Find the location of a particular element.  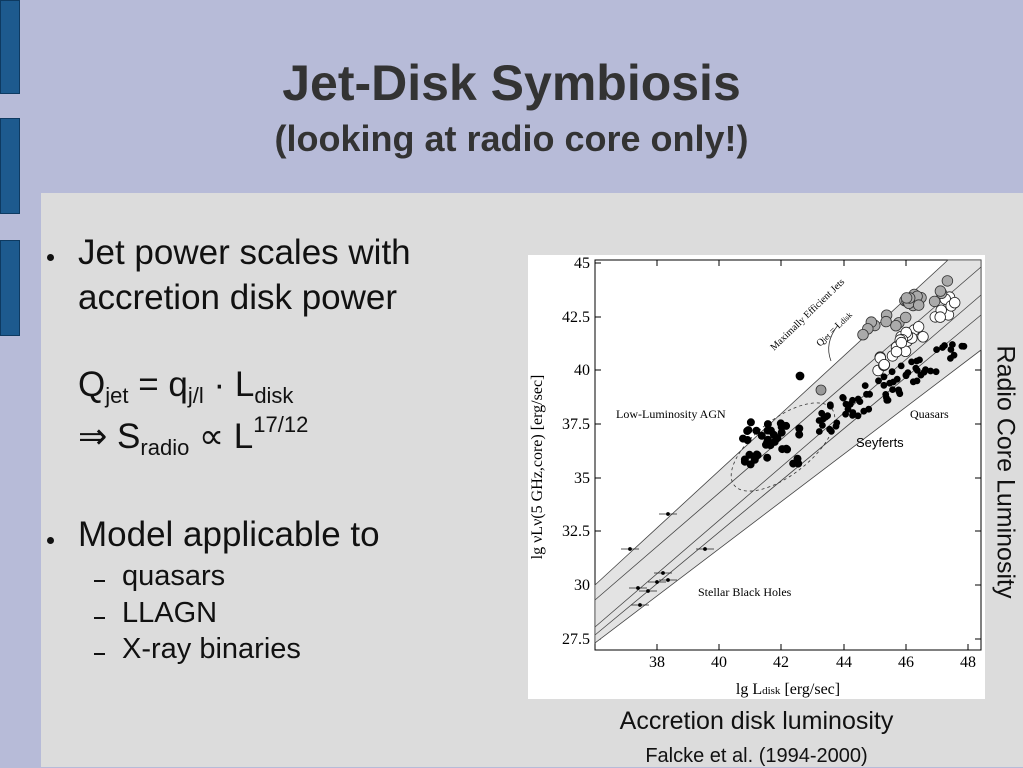

y-tick-label-40: 40 is located at coordinates (582, 370).